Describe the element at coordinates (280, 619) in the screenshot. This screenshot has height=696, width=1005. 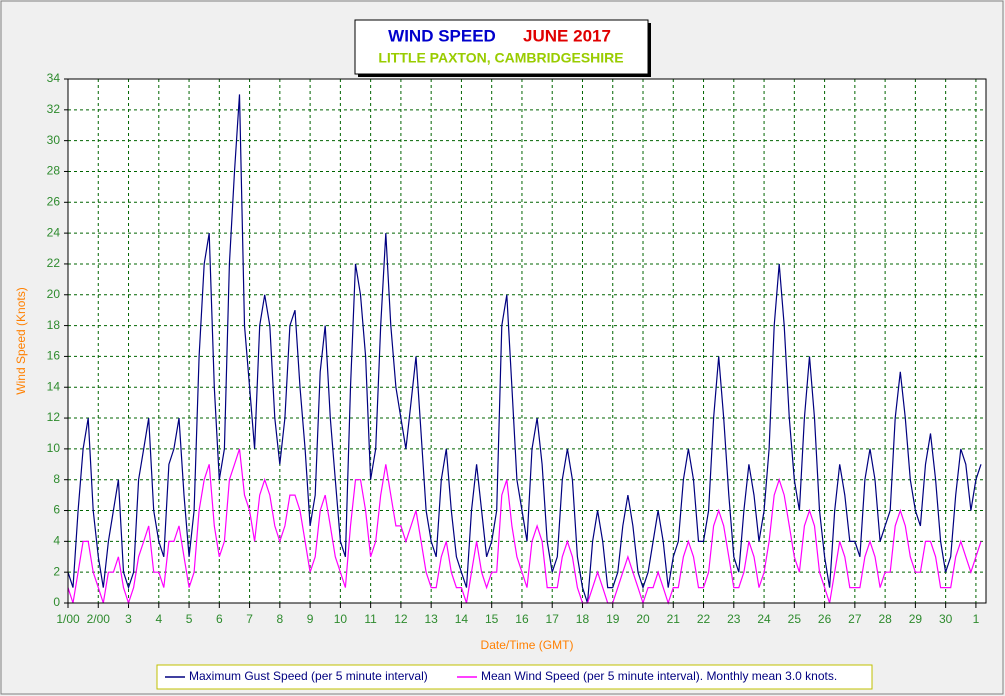
I see `x-tick-label: 8` at that location.